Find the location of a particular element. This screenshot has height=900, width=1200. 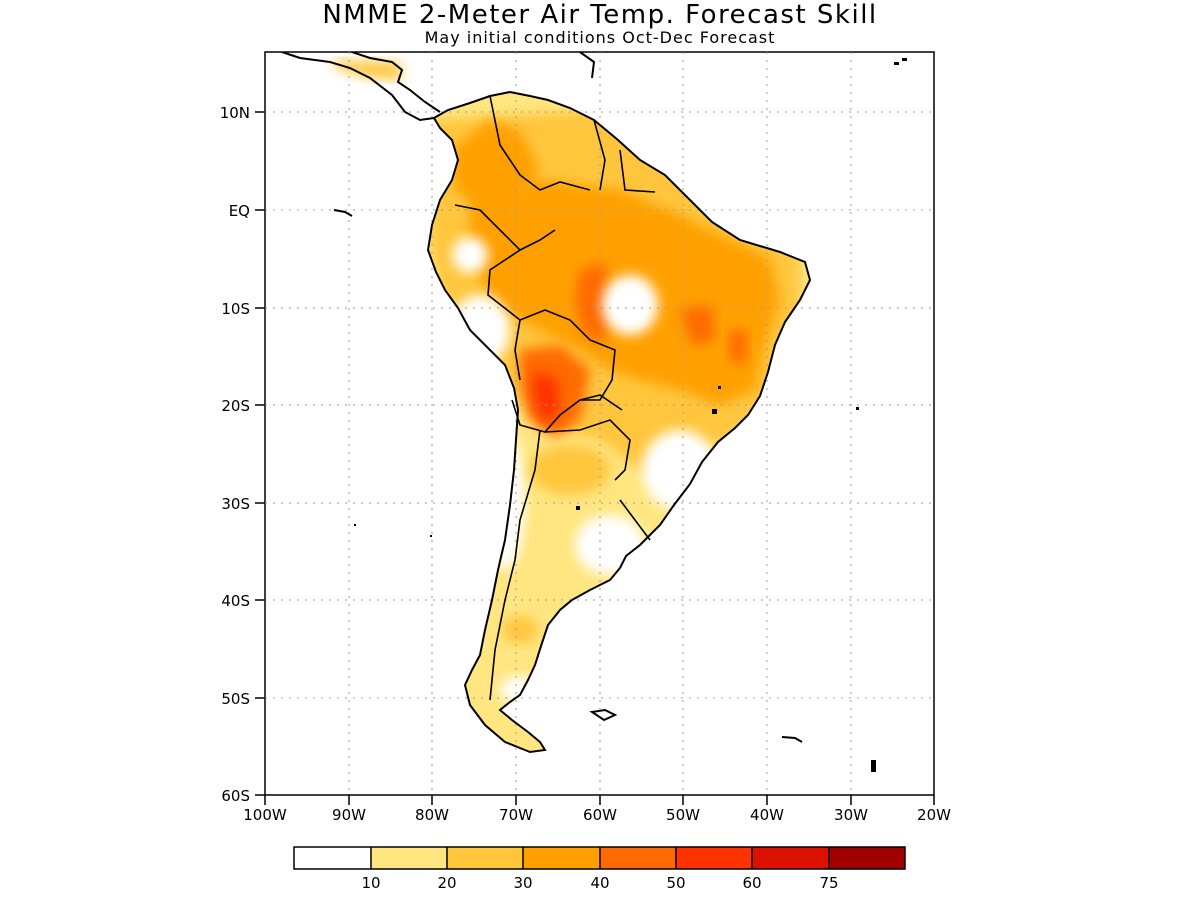

lon-label: 30W is located at coordinates (851, 815).